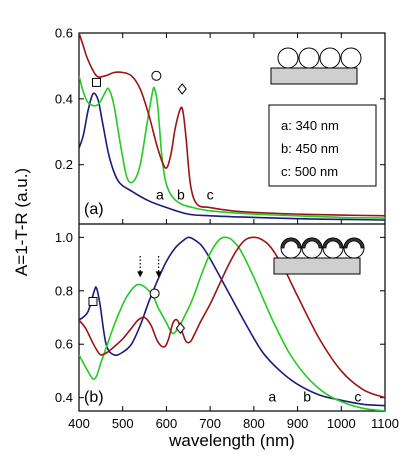 The height and width of the screenshot is (456, 415). What do you see at coordinates (64, 164) in the screenshot?
I see `y-tick-label: 0.2` at bounding box center [64, 164].